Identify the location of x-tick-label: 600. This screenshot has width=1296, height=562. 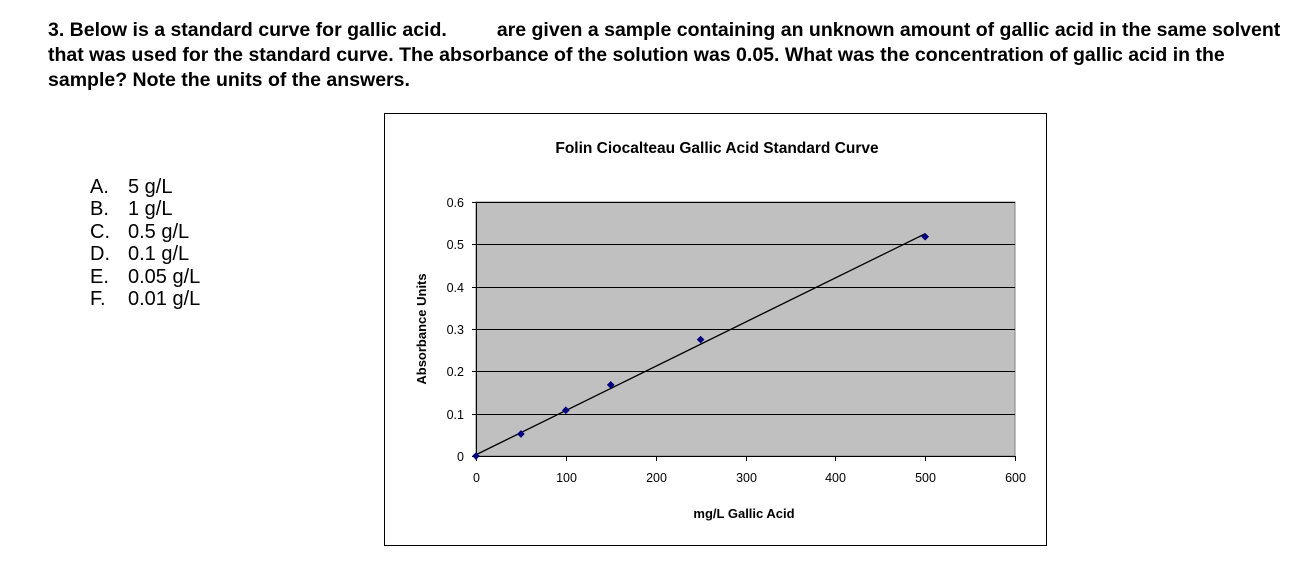
(1015, 478).